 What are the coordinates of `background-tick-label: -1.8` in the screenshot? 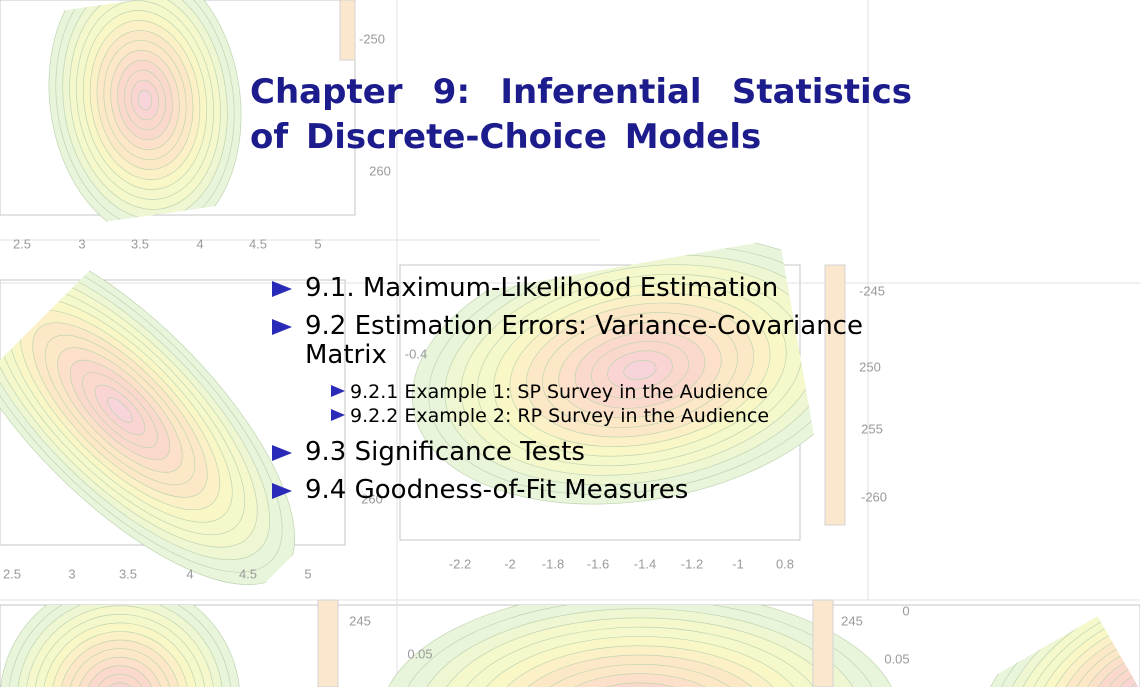 It's located at (553, 563).